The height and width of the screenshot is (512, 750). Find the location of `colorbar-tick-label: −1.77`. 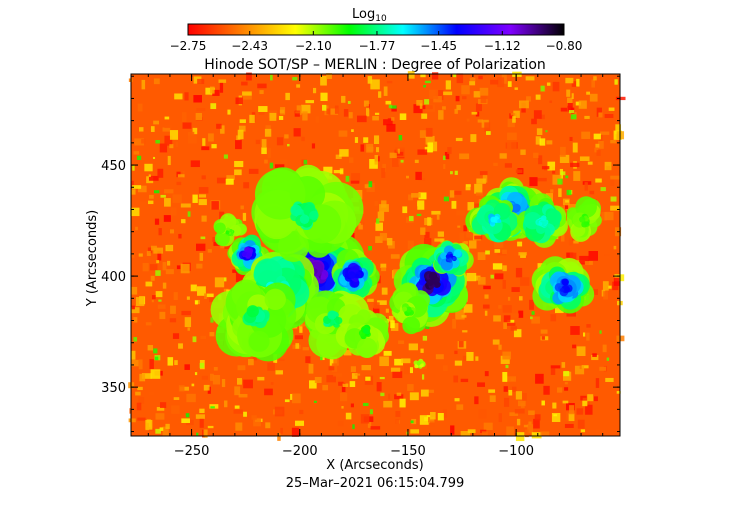

colorbar-tick-label: −1.77 is located at coordinates (377, 46).